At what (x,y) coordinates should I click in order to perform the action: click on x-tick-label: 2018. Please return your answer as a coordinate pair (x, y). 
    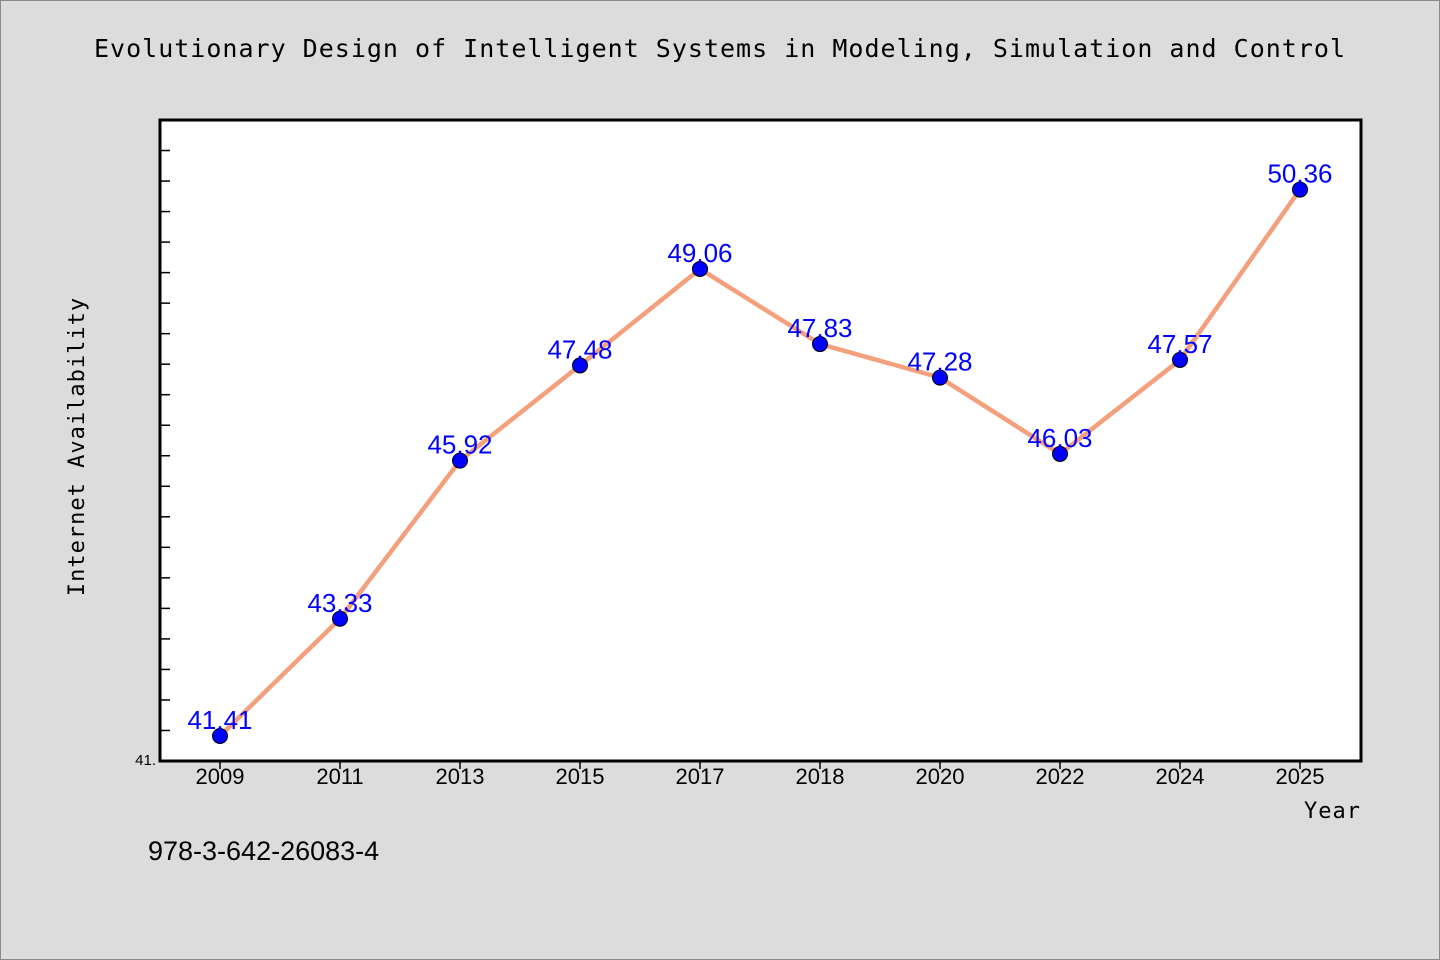
    Looking at the image, I should click on (820, 776).